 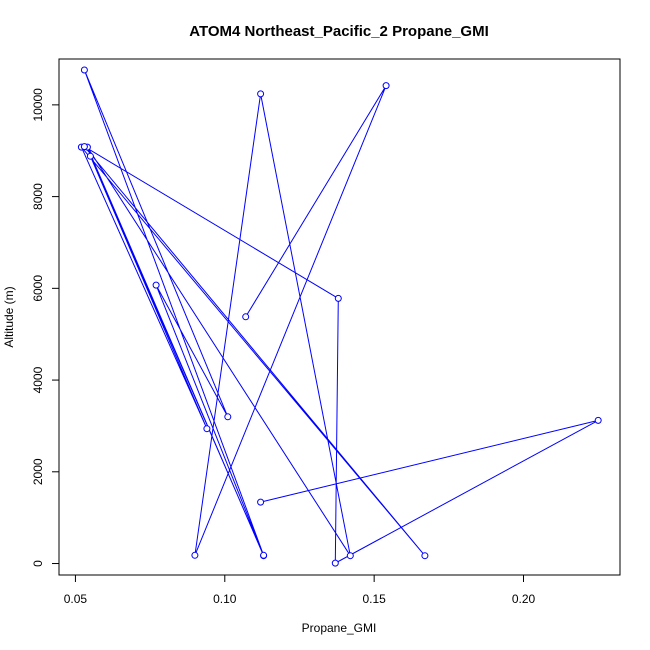 I want to click on x-tick-label: 0.05, so click(x=76, y=599).